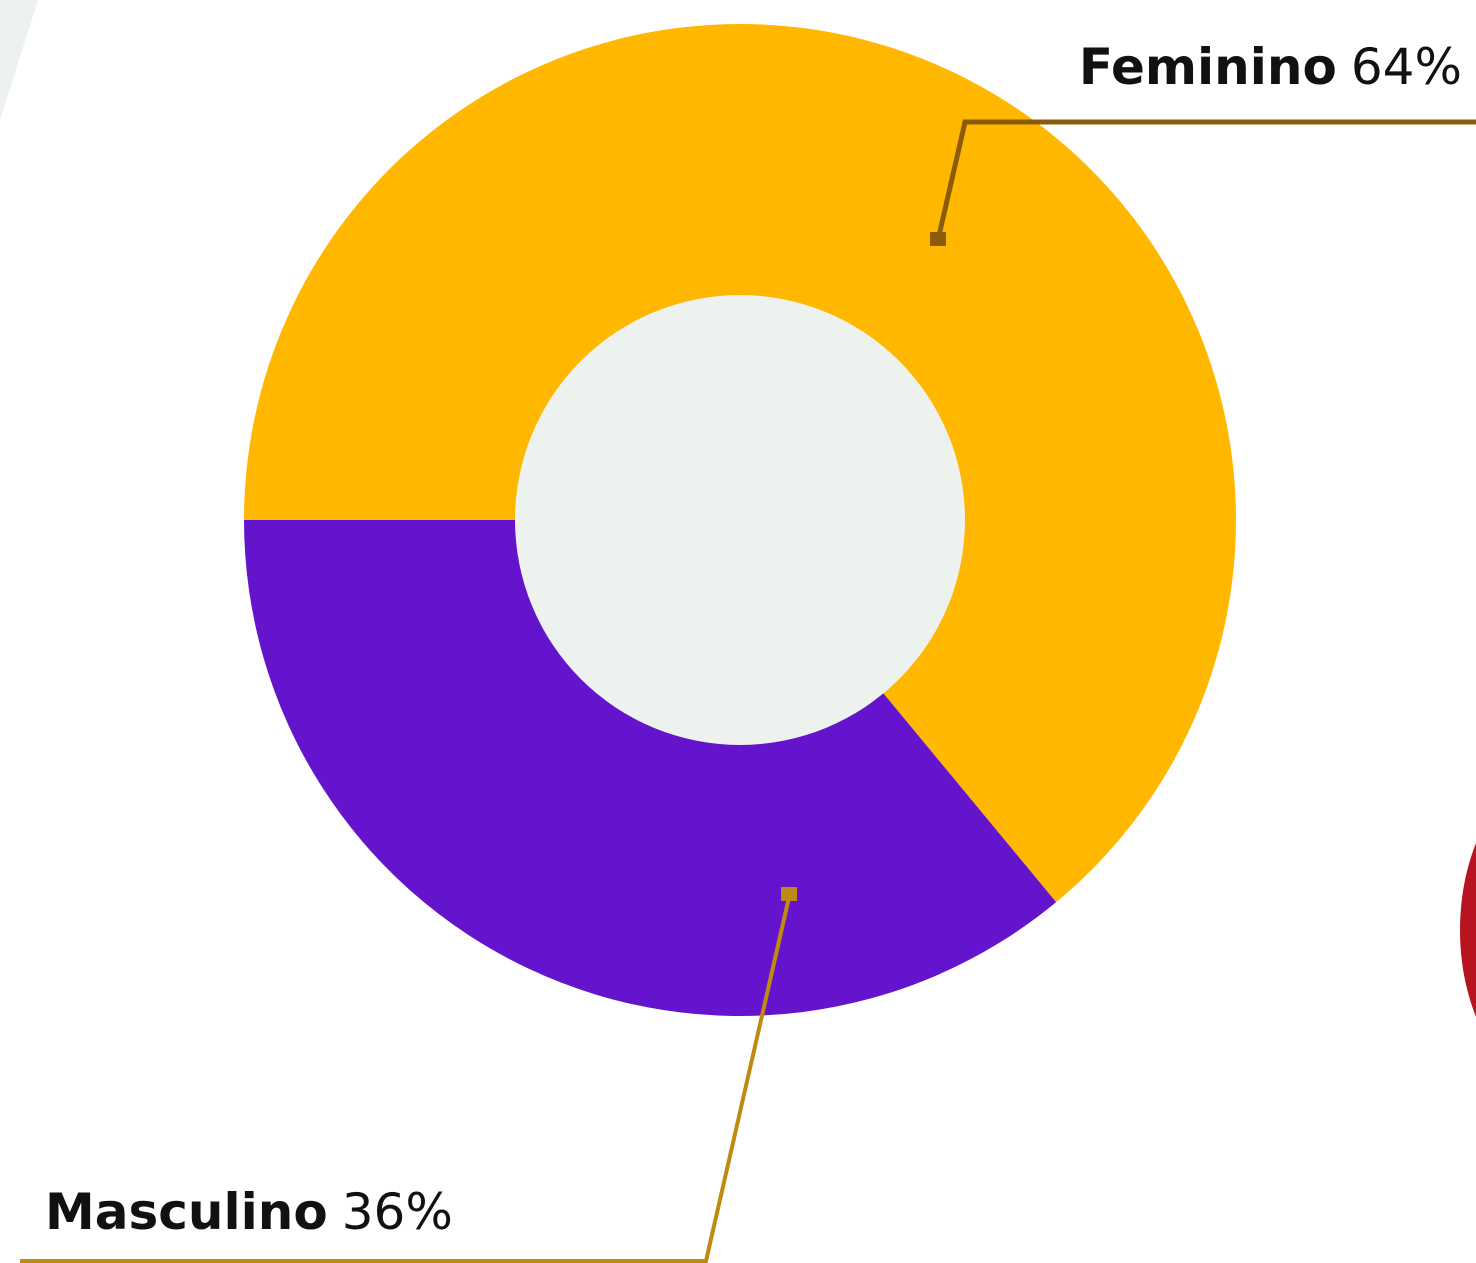  Describe the element at coordinates (1205, 180) in the screenshot. I see `leader-line` at that location.